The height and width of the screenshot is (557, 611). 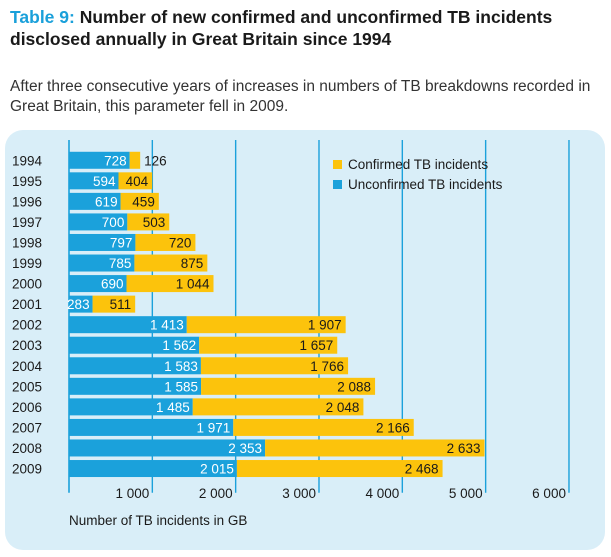 I want to click on bar-confirmed-2001, so click(x=114, y=304).